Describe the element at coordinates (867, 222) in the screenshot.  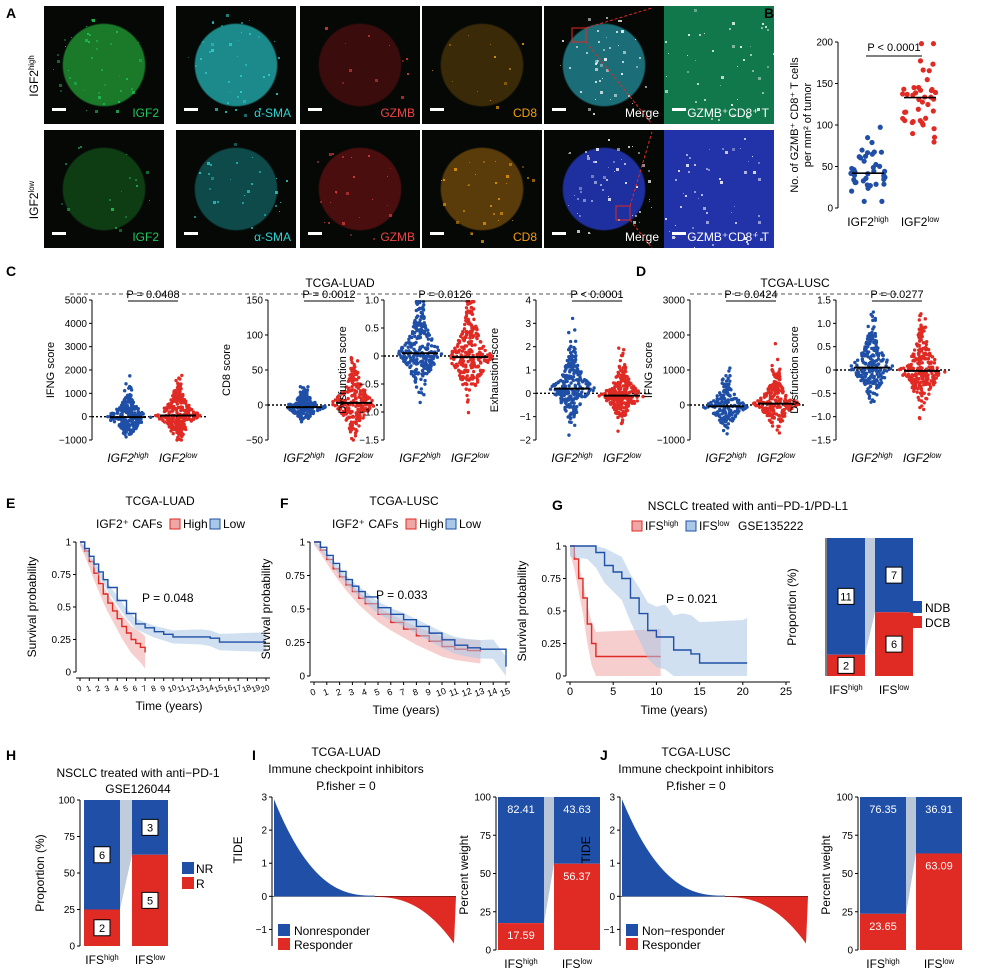
I see `x-category-label: IGF2high` at that location.